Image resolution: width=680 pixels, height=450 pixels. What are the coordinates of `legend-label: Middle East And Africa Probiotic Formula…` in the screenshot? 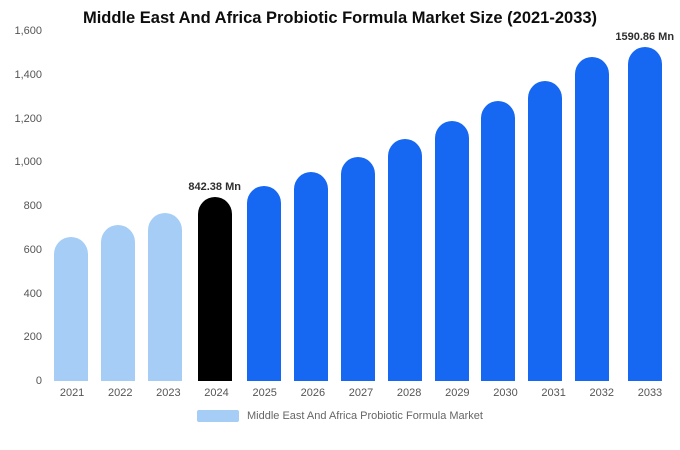 It's located at (365, 416).